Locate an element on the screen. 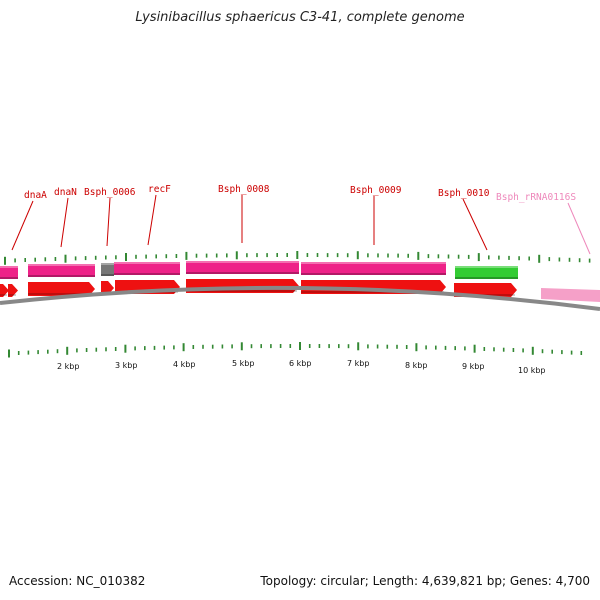 The image size is (600, 600). kbp-label: 3 kbp is located at coordinates (126, 365).